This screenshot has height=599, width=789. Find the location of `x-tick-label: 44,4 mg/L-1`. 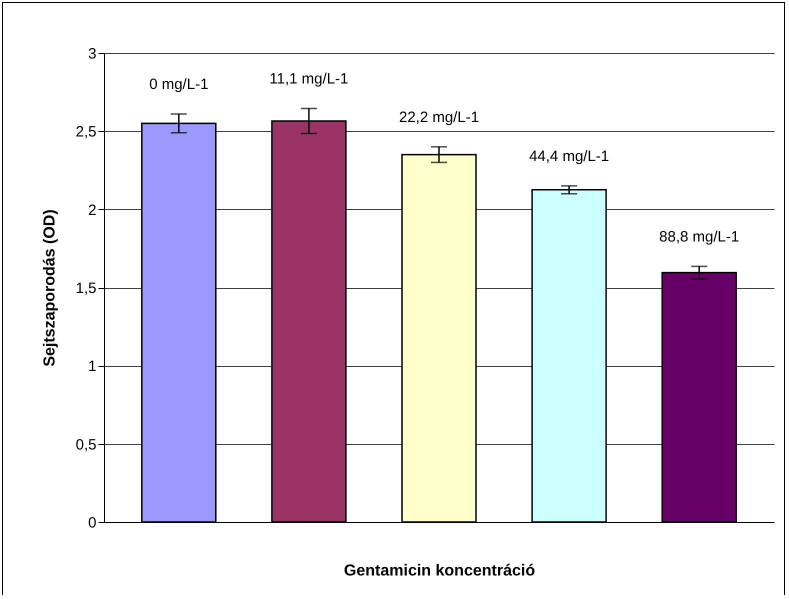

x-tick-label: 44,4 mg/L-1 is located at coordinates (569, 156).